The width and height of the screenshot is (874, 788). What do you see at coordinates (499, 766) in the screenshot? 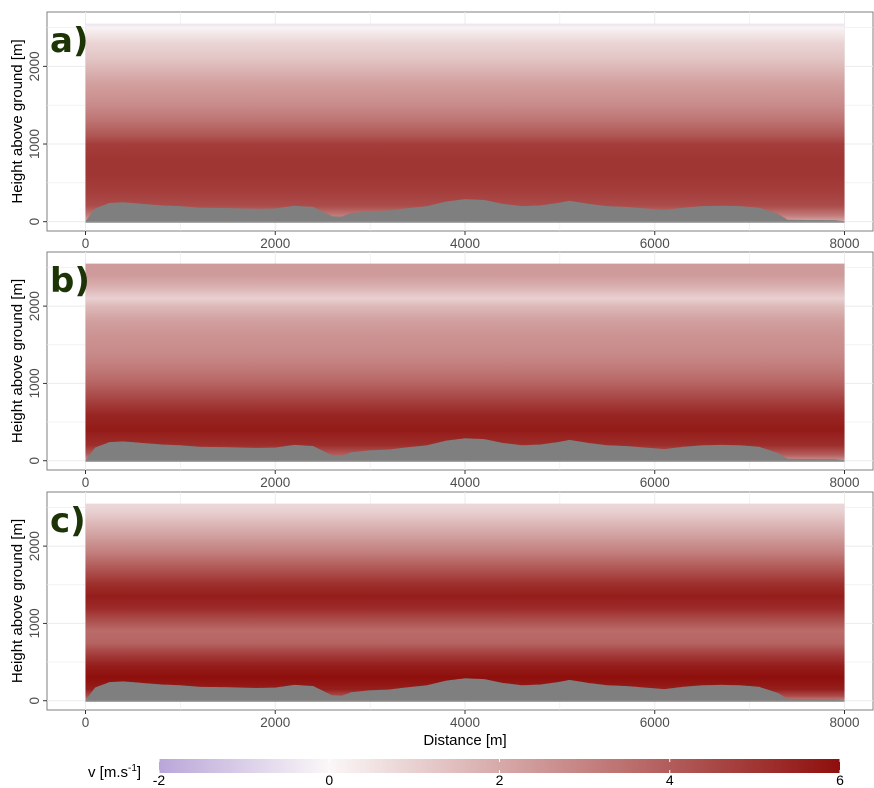
I see `colorbar` at bounding box center [499, 766].